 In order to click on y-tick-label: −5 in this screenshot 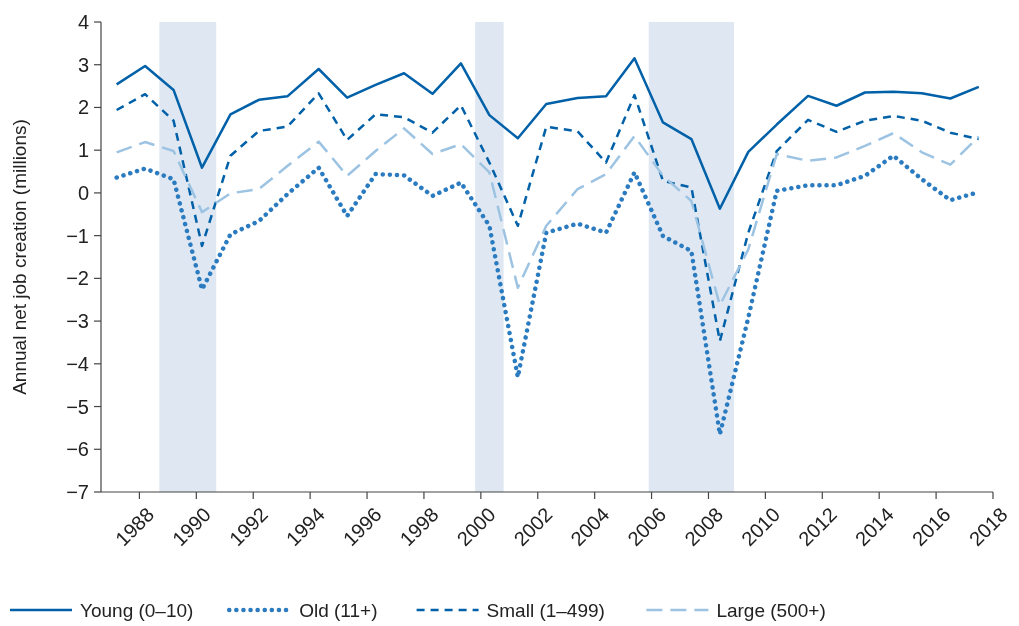, I will do `click(77, 406)`.